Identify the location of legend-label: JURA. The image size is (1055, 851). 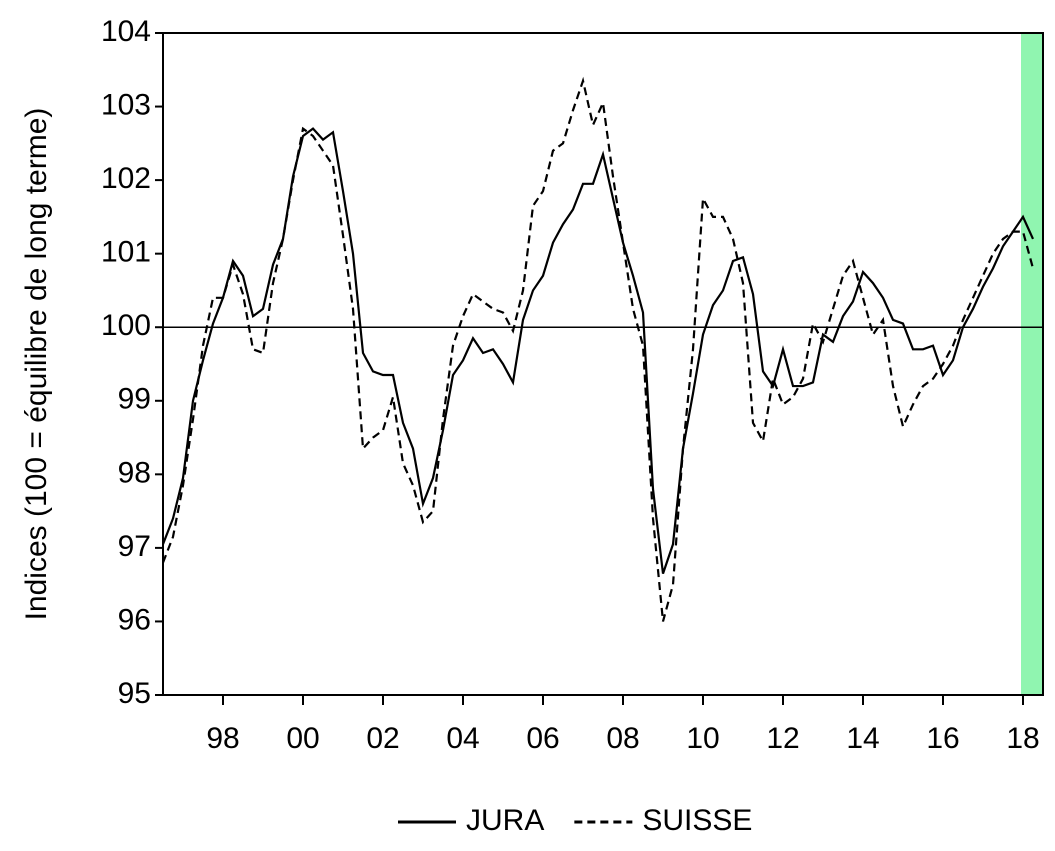
(505, 820).